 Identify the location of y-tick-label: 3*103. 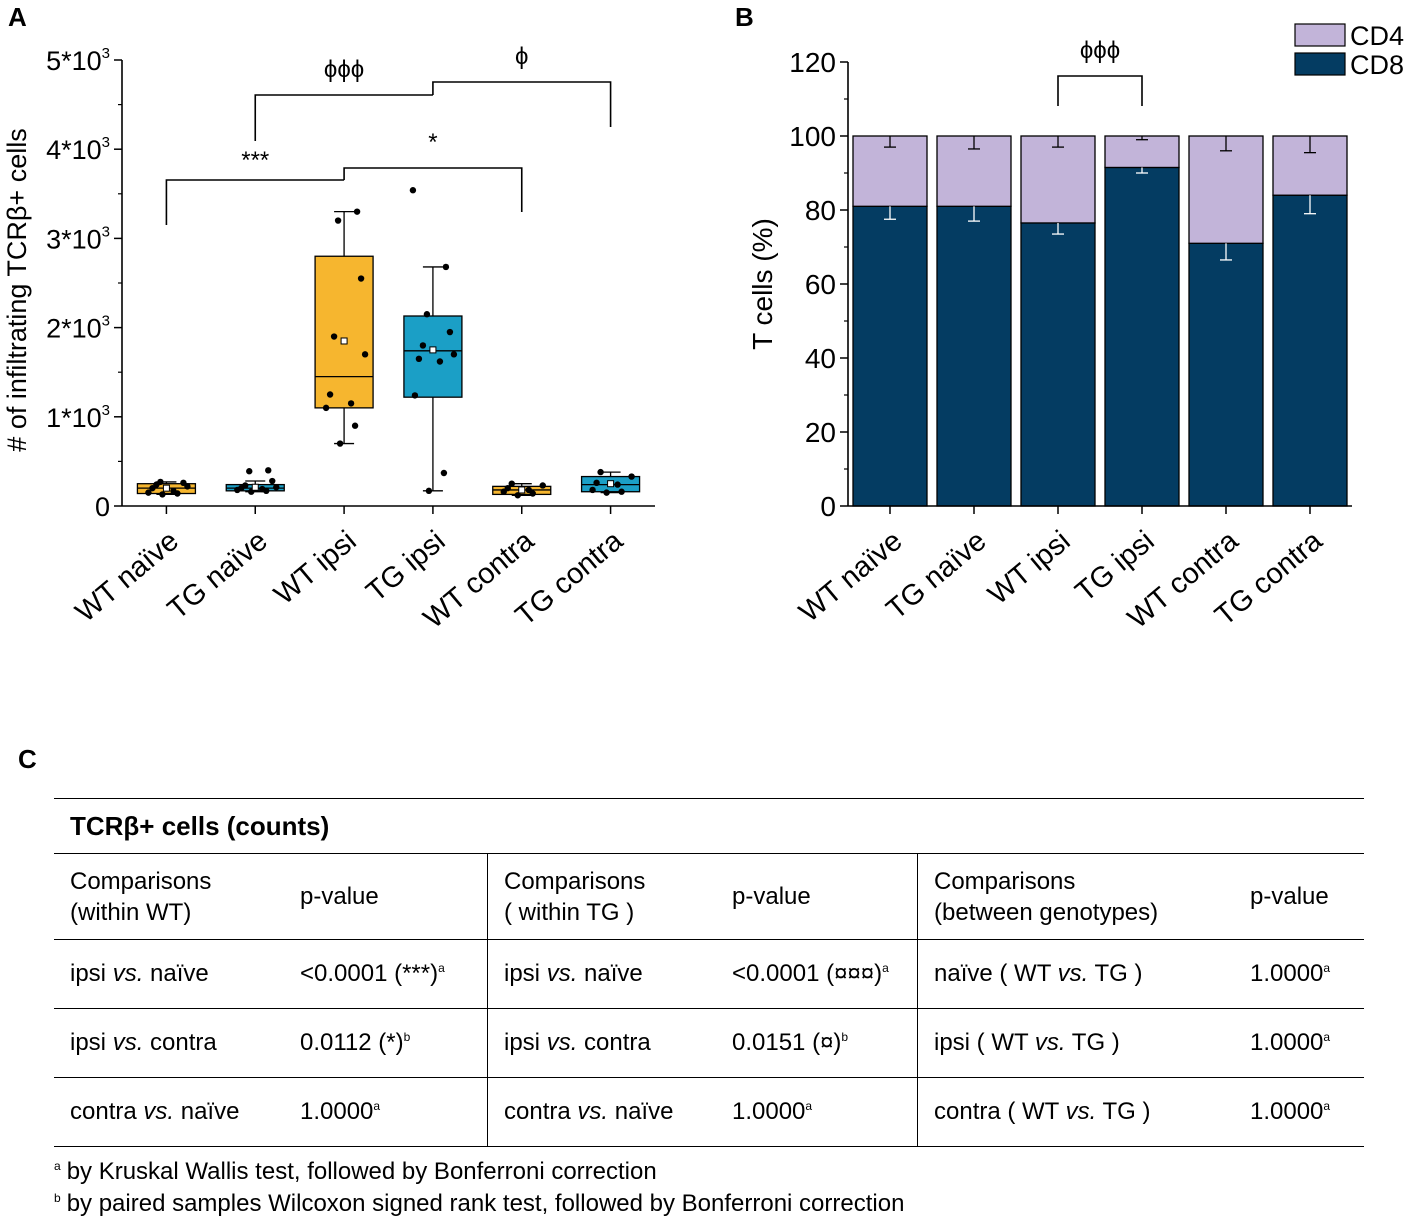
(78, 238).